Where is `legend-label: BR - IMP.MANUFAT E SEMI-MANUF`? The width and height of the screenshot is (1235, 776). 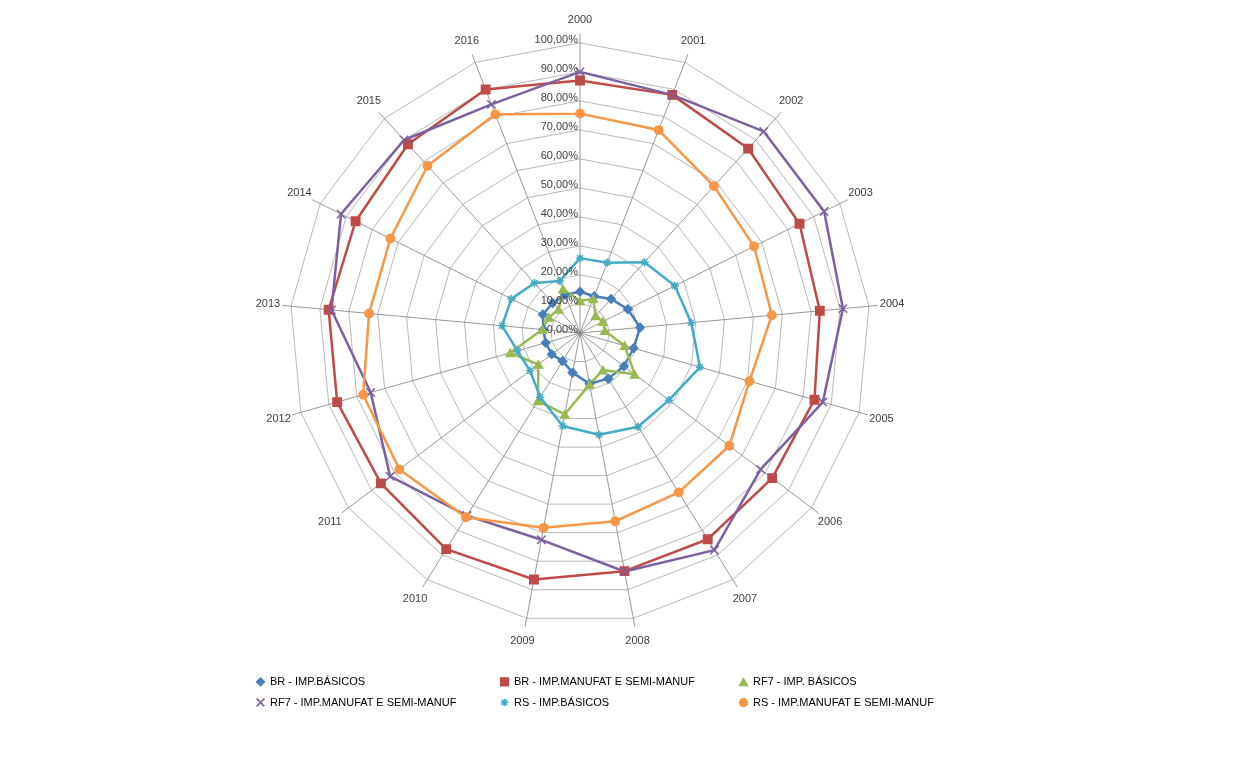
legend-label: BR - IMP.MANUFAT E SEMI-MANUF is located at coordinates (605, 680).